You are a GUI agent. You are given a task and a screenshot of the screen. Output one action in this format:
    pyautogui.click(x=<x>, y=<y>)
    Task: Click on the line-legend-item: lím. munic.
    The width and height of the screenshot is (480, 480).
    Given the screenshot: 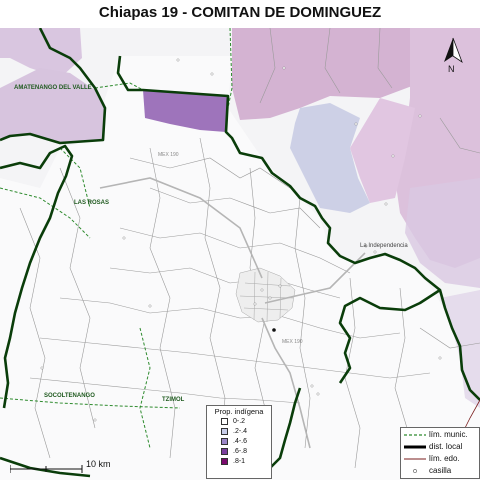 What is the action you would take?
    pyautogui.click(x=440, y=434)
    